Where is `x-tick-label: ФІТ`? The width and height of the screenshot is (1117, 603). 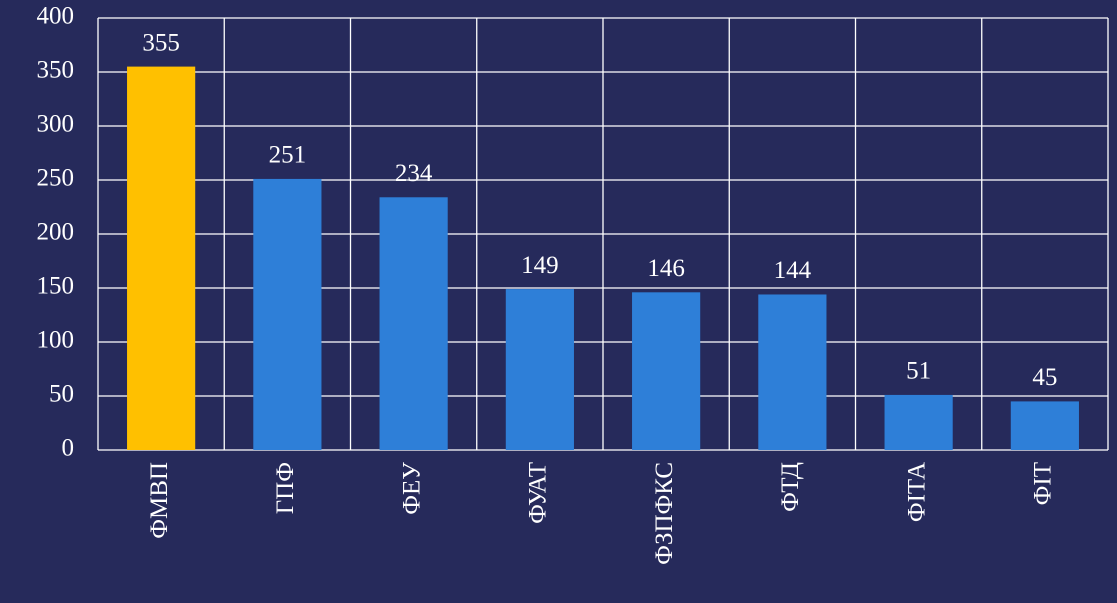 x-tick-label: ФІТ is located at coordinates (1043, 483).